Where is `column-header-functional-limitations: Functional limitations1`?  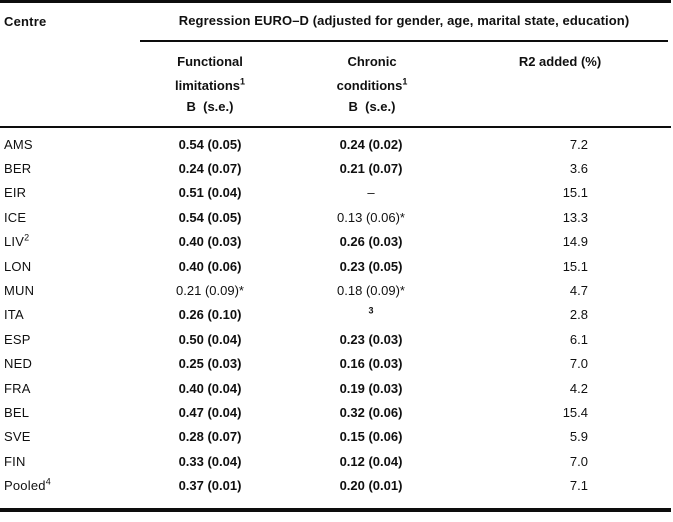 column-header-functional-limitations: Functional limitations1 is located at coordinates (210, 74).